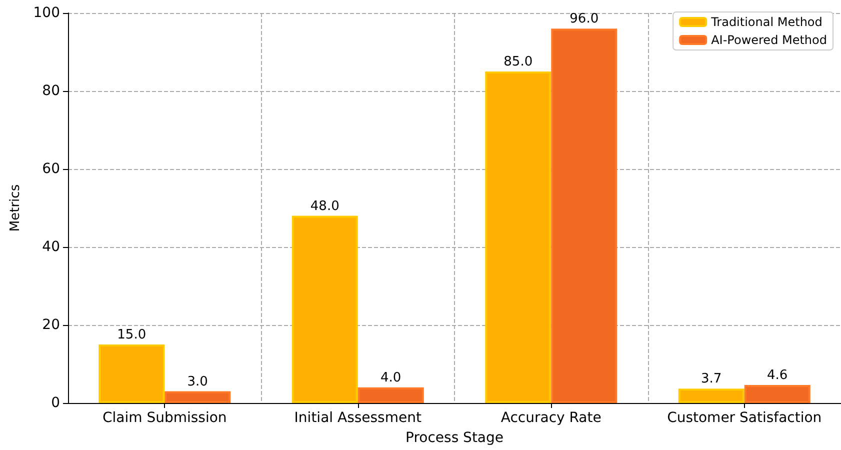 This screenshot has width=841, height=450. What do you see at coordinates (15, 208) in the screenshot?
I see `y-axis-title: Metrics` at bounding box center [15, 208].